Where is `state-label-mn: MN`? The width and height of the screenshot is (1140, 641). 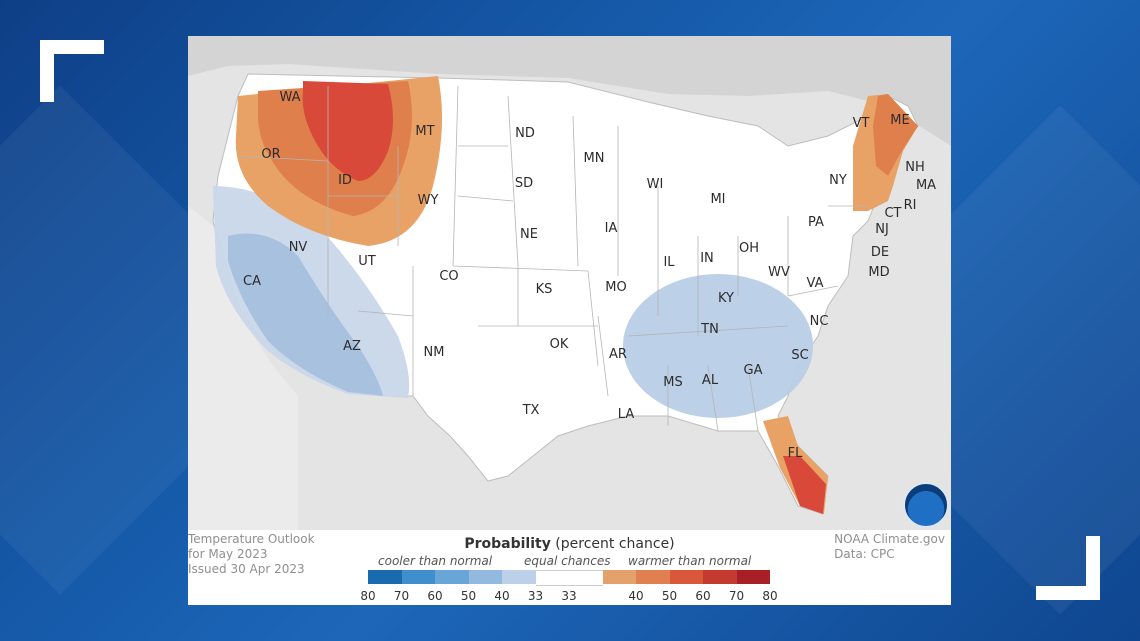
state-label-mn: MN is located at coordinates (594, 158).